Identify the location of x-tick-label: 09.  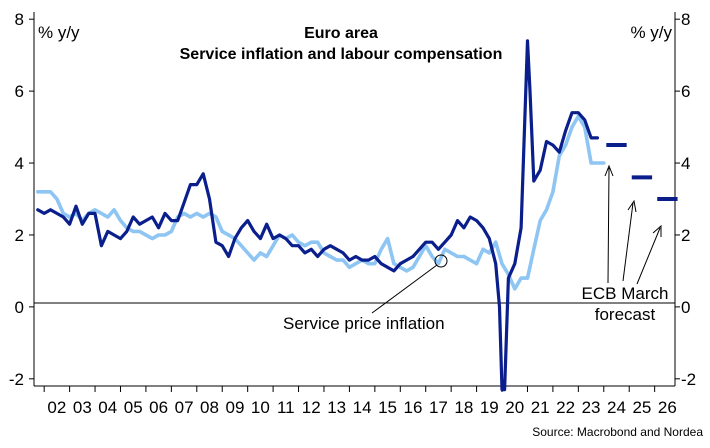
(234, 407).